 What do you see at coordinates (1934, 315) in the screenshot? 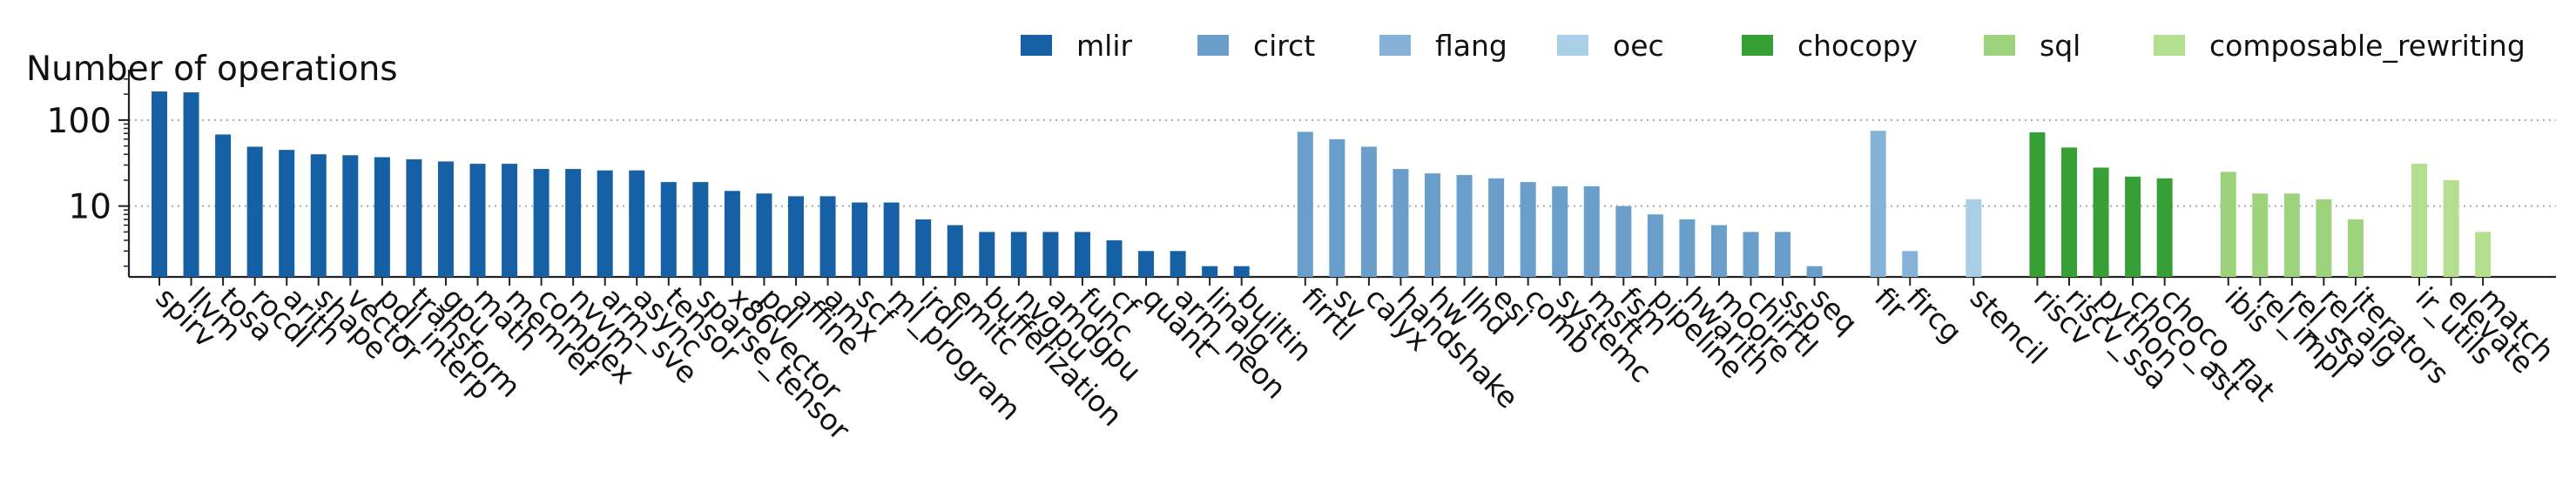
I see `x-tick-label-fircg: fircg` at bounding box center [1934, 315].